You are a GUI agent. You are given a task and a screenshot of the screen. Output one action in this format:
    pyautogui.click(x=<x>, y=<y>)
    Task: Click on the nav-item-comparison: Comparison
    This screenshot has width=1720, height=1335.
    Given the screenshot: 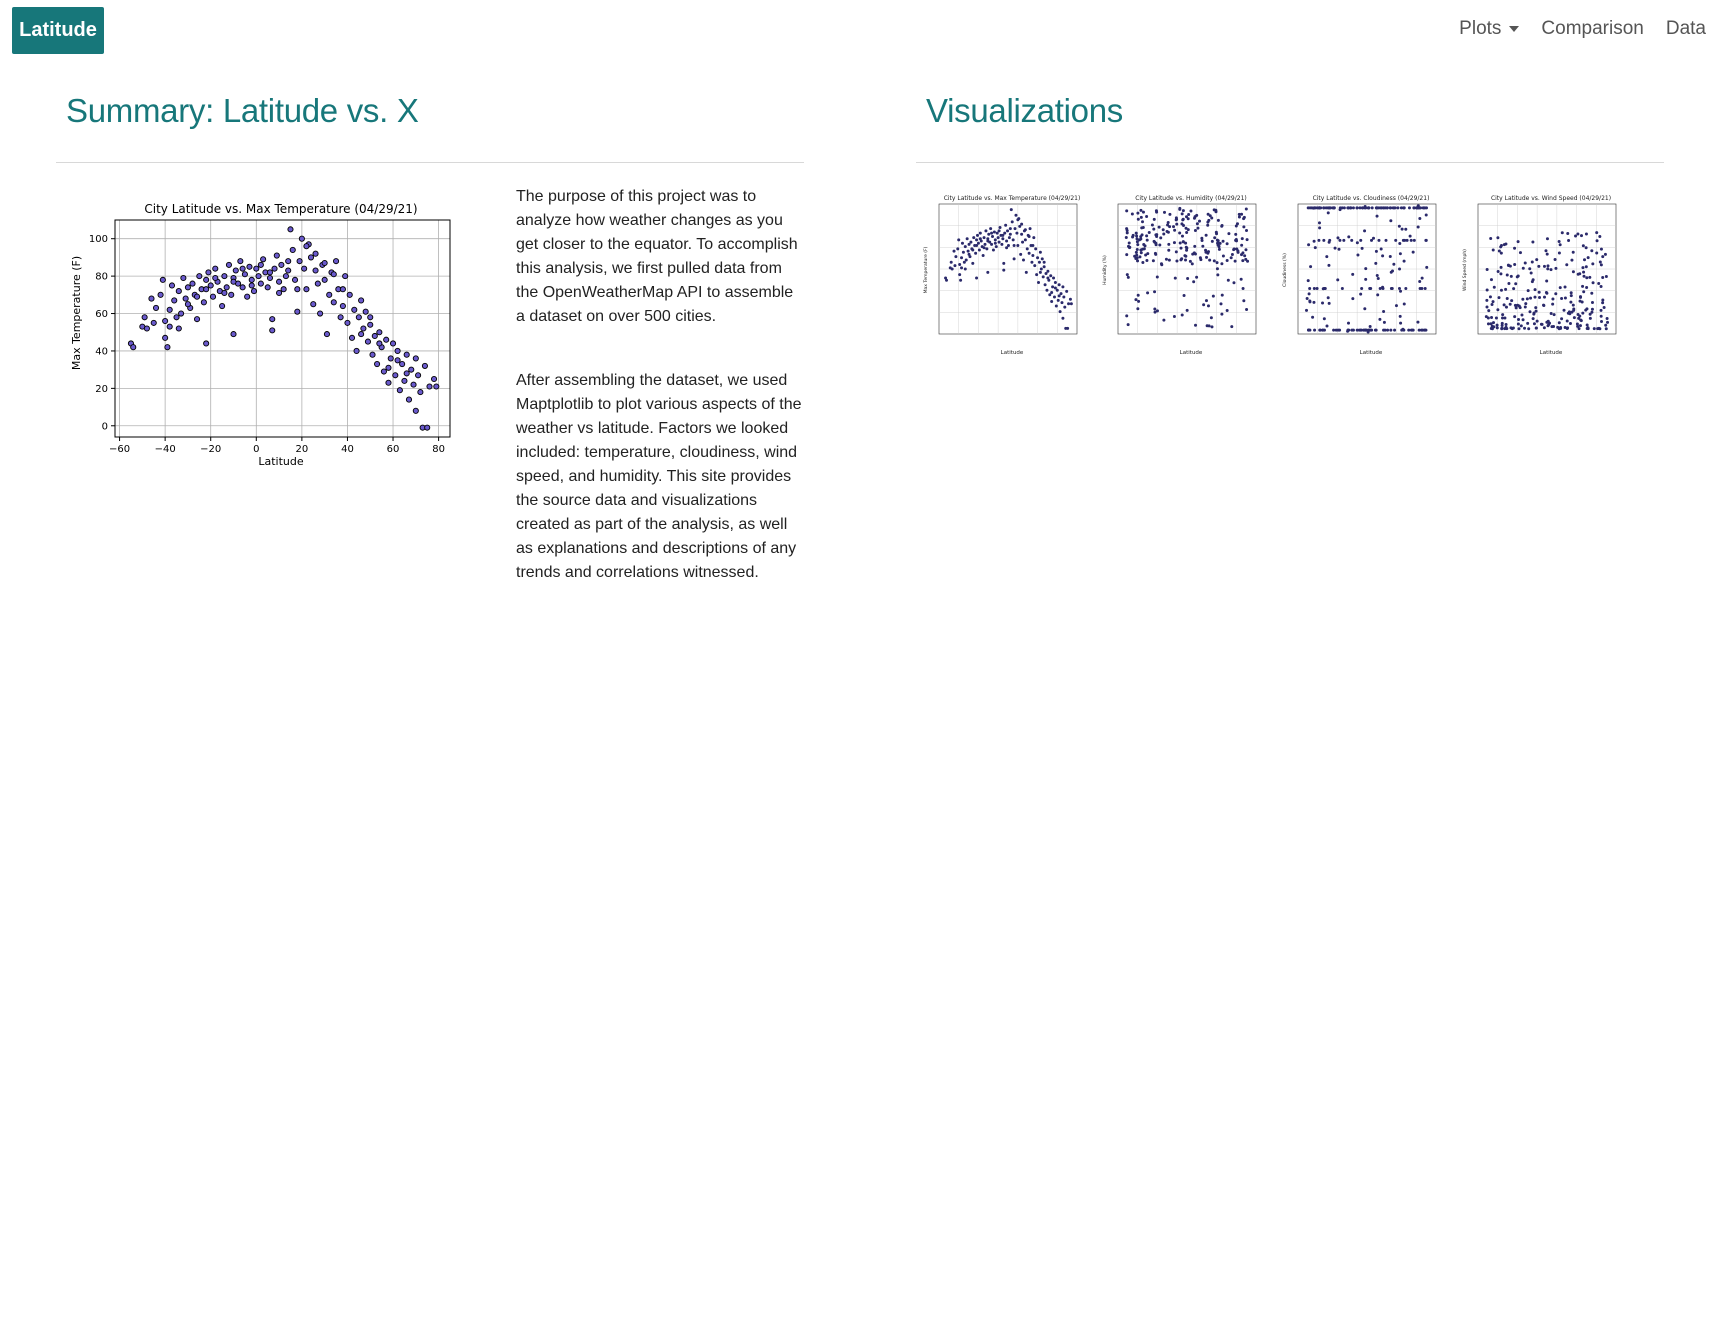 What is the action you would take?
    pyautogui.click(x=1592, y=28)
    